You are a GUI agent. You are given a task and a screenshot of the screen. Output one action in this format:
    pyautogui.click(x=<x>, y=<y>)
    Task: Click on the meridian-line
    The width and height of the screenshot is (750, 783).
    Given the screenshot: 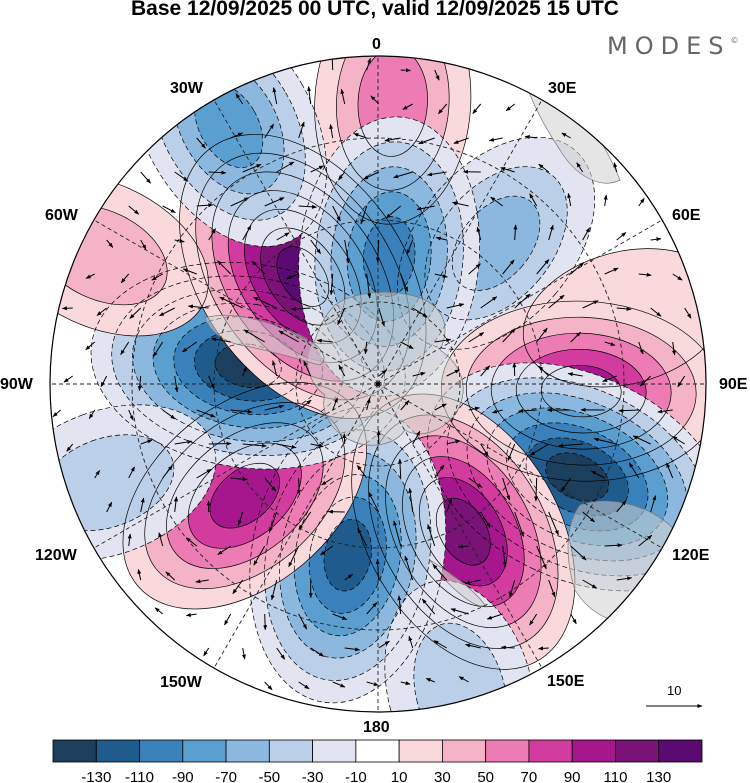 What is the action you would take?
    pyautogui.click(x=229, y=470)
    